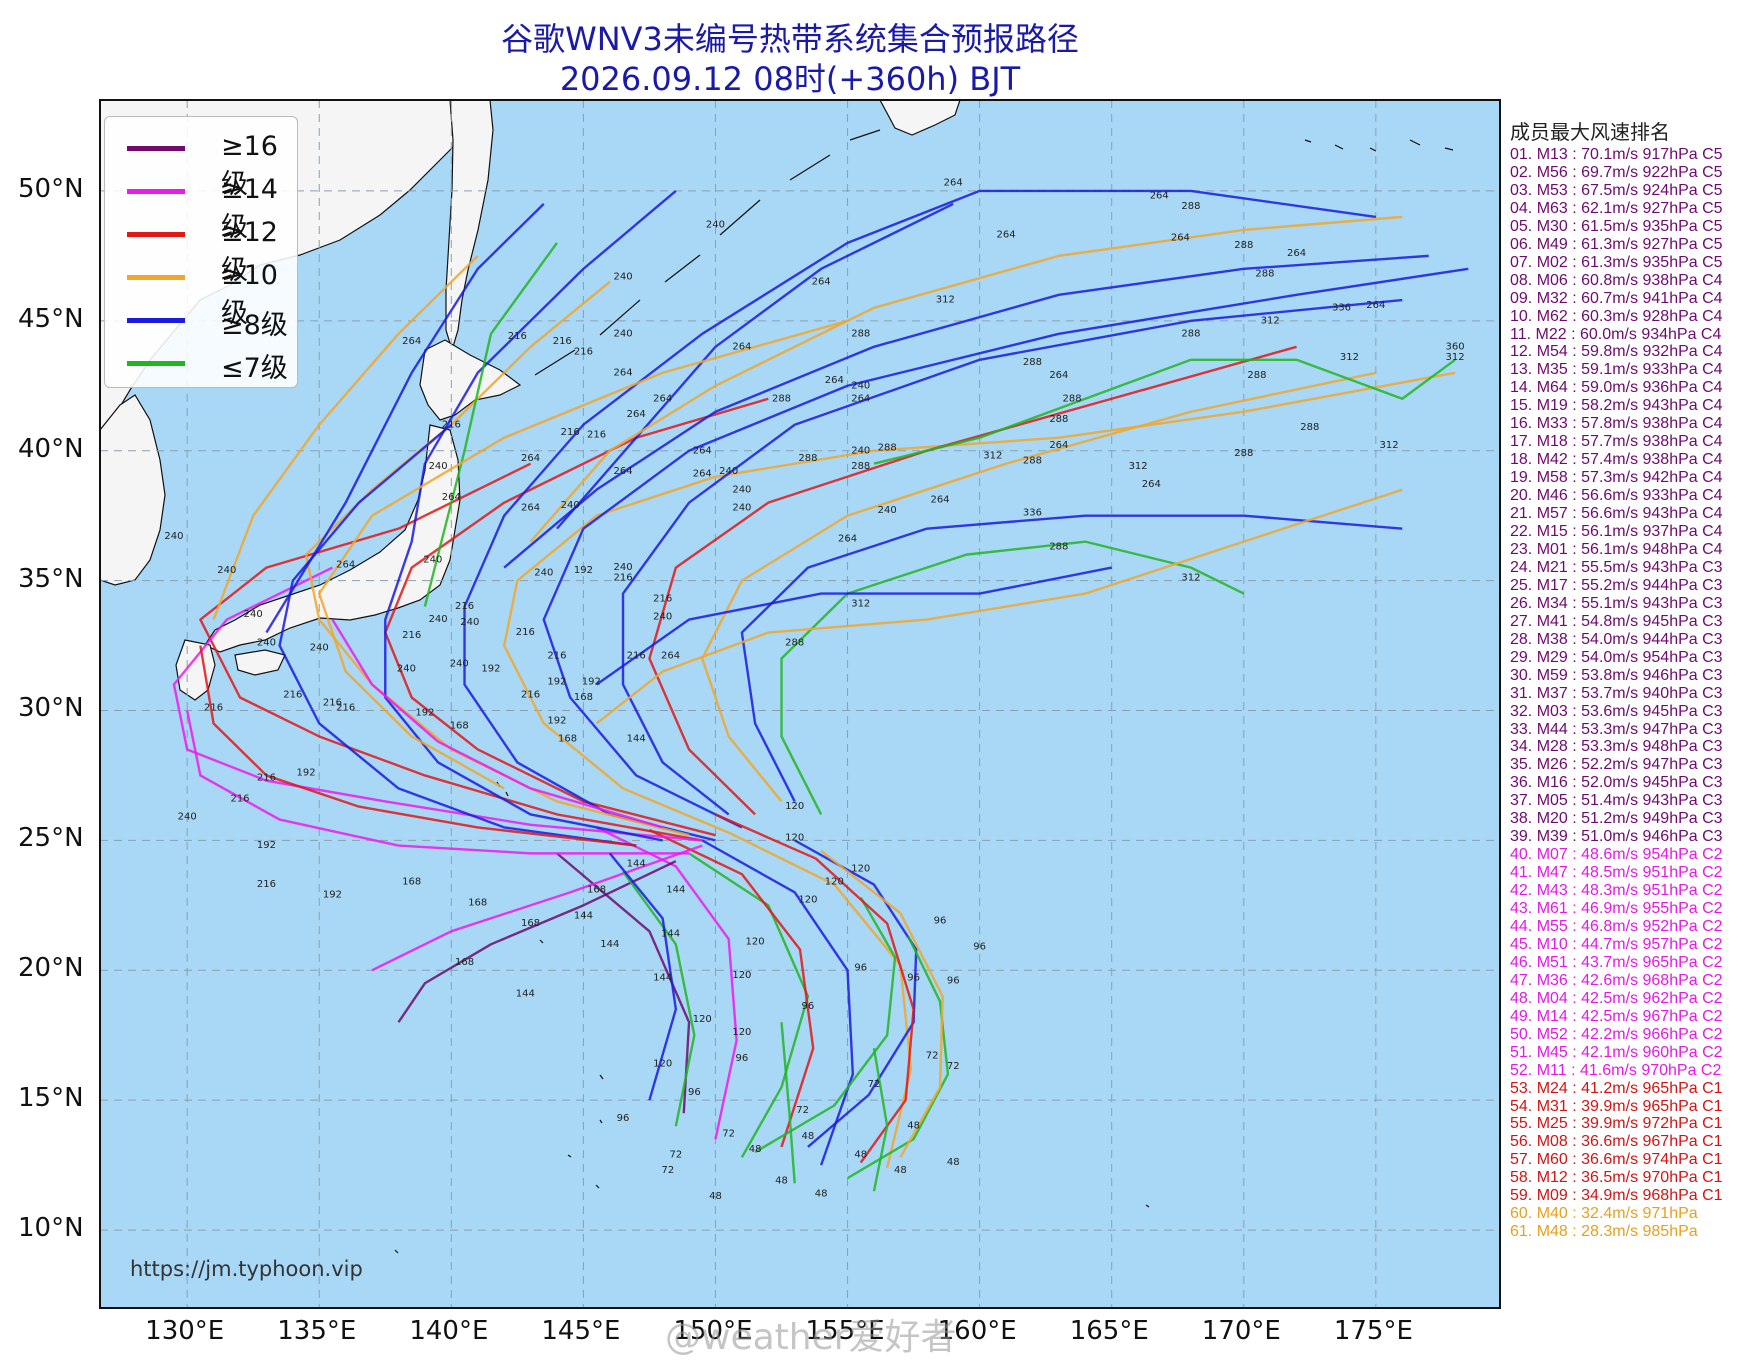 This screenshot has height=1370, width=1761. Describe the element at coordinates (206, 163) in the screenshot. I see `legend-item: ≥16级` at that location.